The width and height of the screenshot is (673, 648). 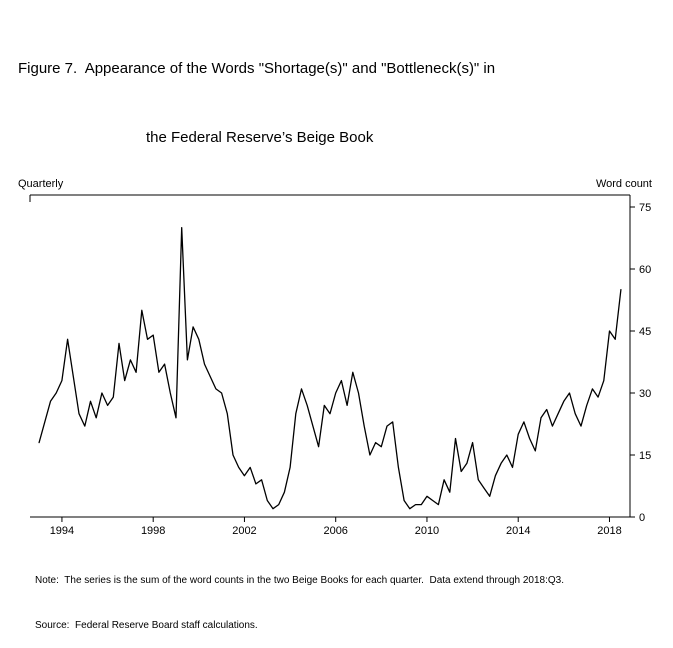 What do you see at coordinates (518, 531) in the screenshot?
I see `x-tick-label: 2014` at bounding box center [518, 531].